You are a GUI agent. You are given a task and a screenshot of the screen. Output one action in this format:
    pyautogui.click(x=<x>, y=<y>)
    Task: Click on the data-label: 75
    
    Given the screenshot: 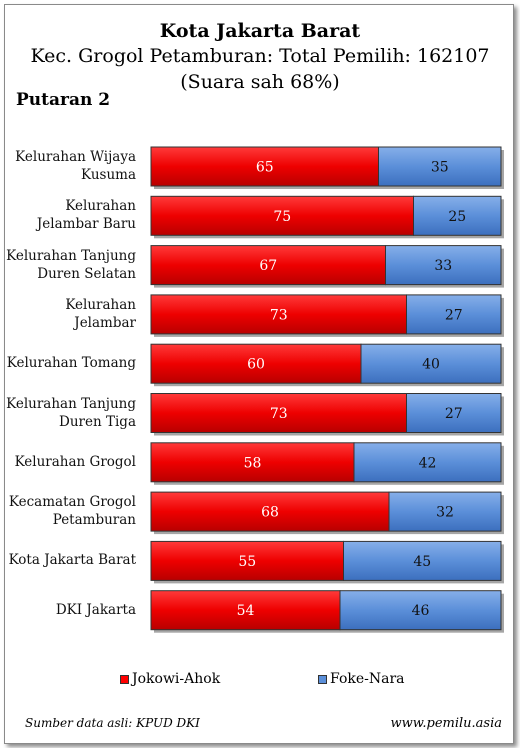 What is the action you would take?
    pyautogui.click(x=282, y=217)
    